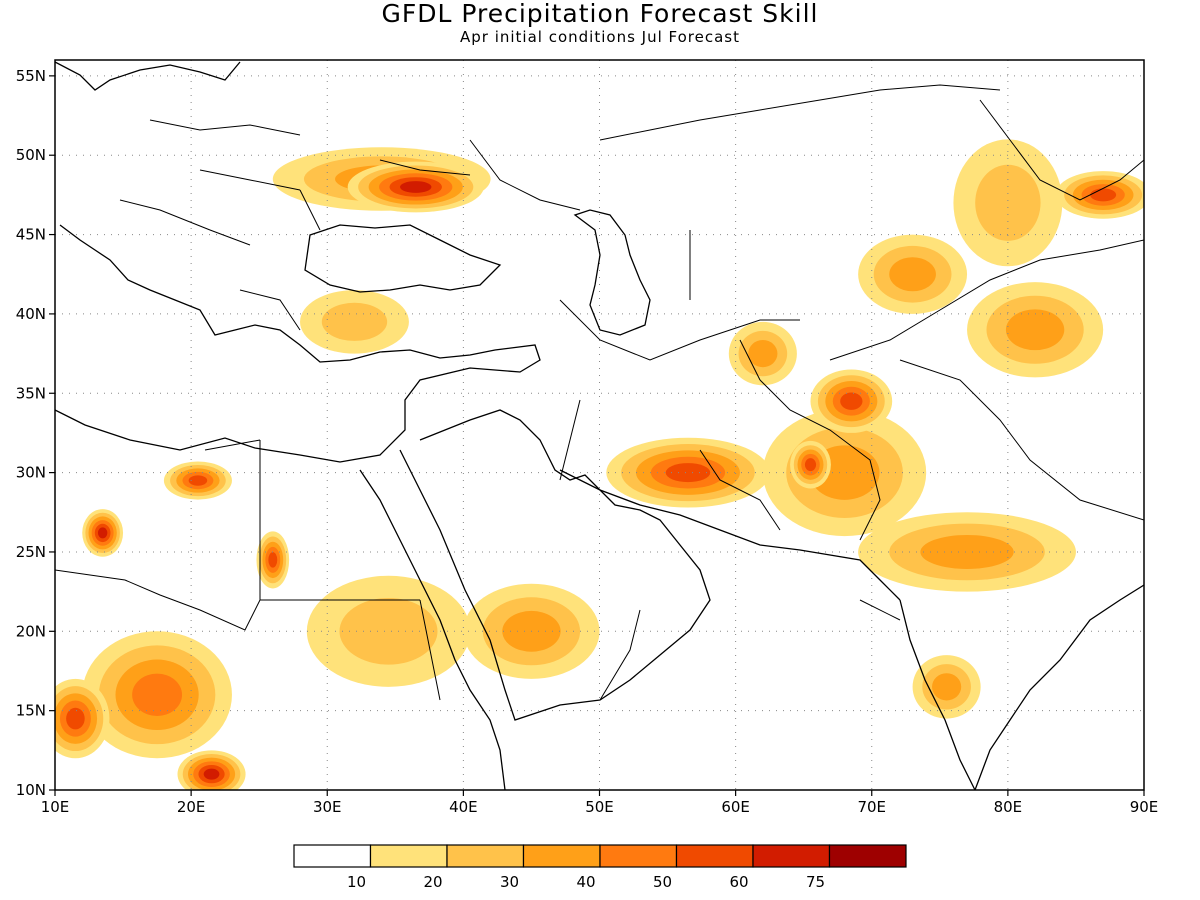  Describe the element at coordinates (585, 882) in the screenshot. I see `colorbar-label: 40` at that location.